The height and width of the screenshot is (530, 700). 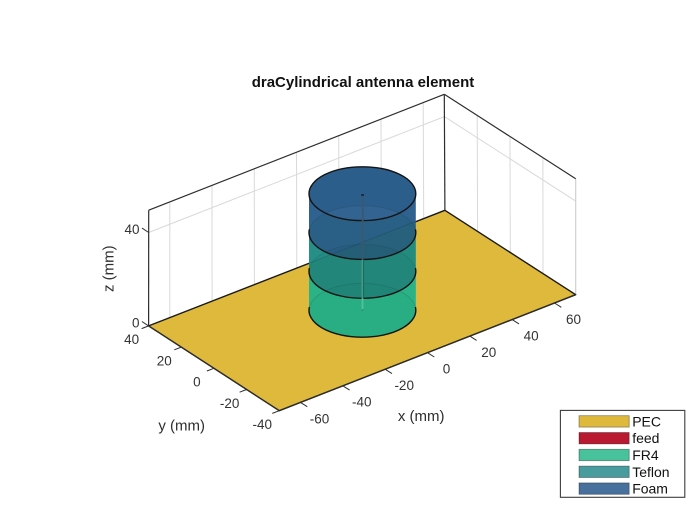 What do you see at coordinates (421, 416) in the screenshot?
I see `svg-text: x (mm)` at bounding box center [421, 416].